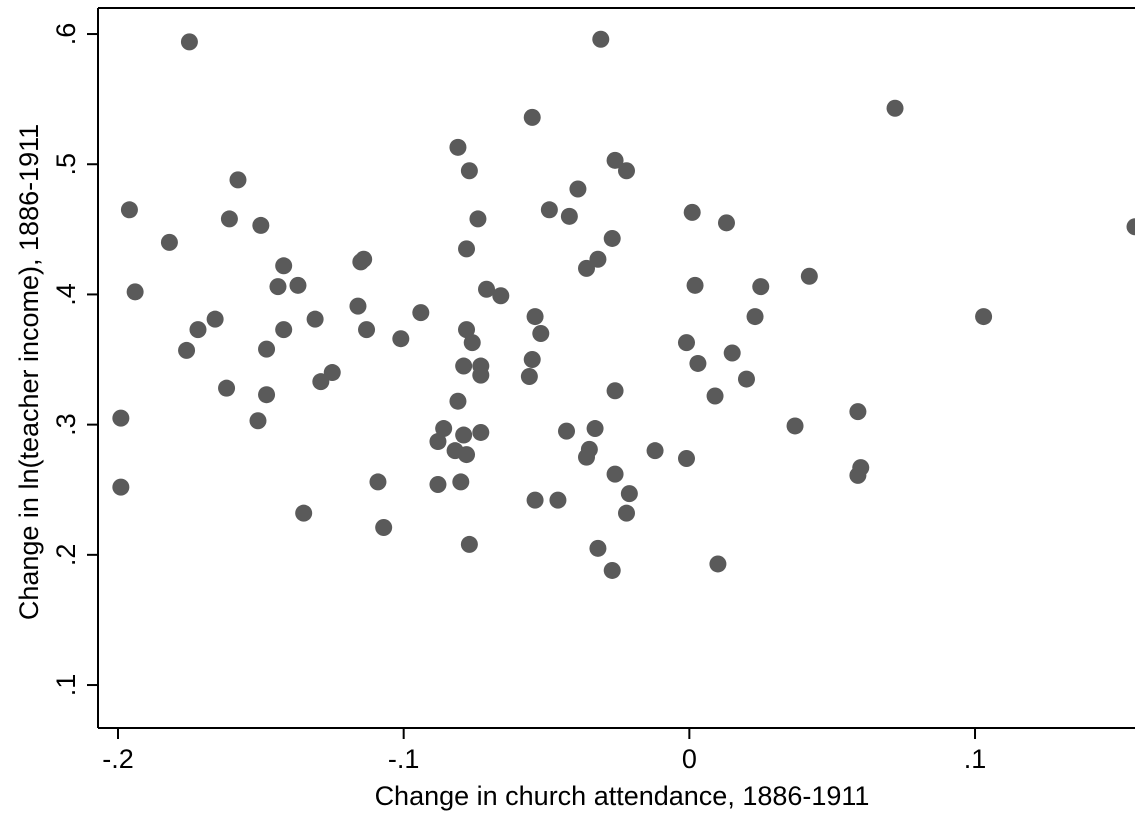 The image size is (1135, 814). I want to click on y-tick-label: .5, so click(66, 164).